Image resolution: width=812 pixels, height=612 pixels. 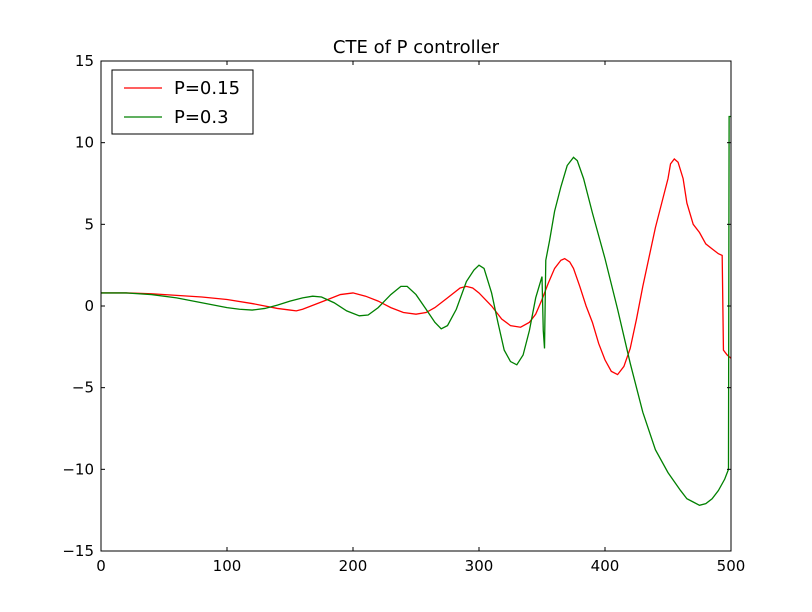 What do you see at coordinates (78, 551) in the screenshot?
I see `y-tick-label: −15` at bounding box center [78, 551].